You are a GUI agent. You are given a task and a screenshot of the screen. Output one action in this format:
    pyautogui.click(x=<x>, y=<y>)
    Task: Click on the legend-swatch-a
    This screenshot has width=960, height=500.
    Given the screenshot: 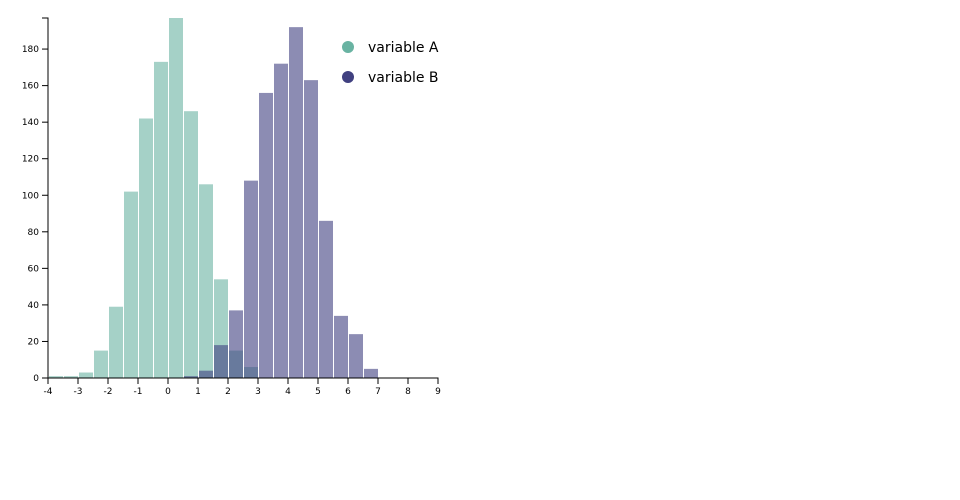 What is the action you would take?
    pyautogui.click(x=348, y=47)
    